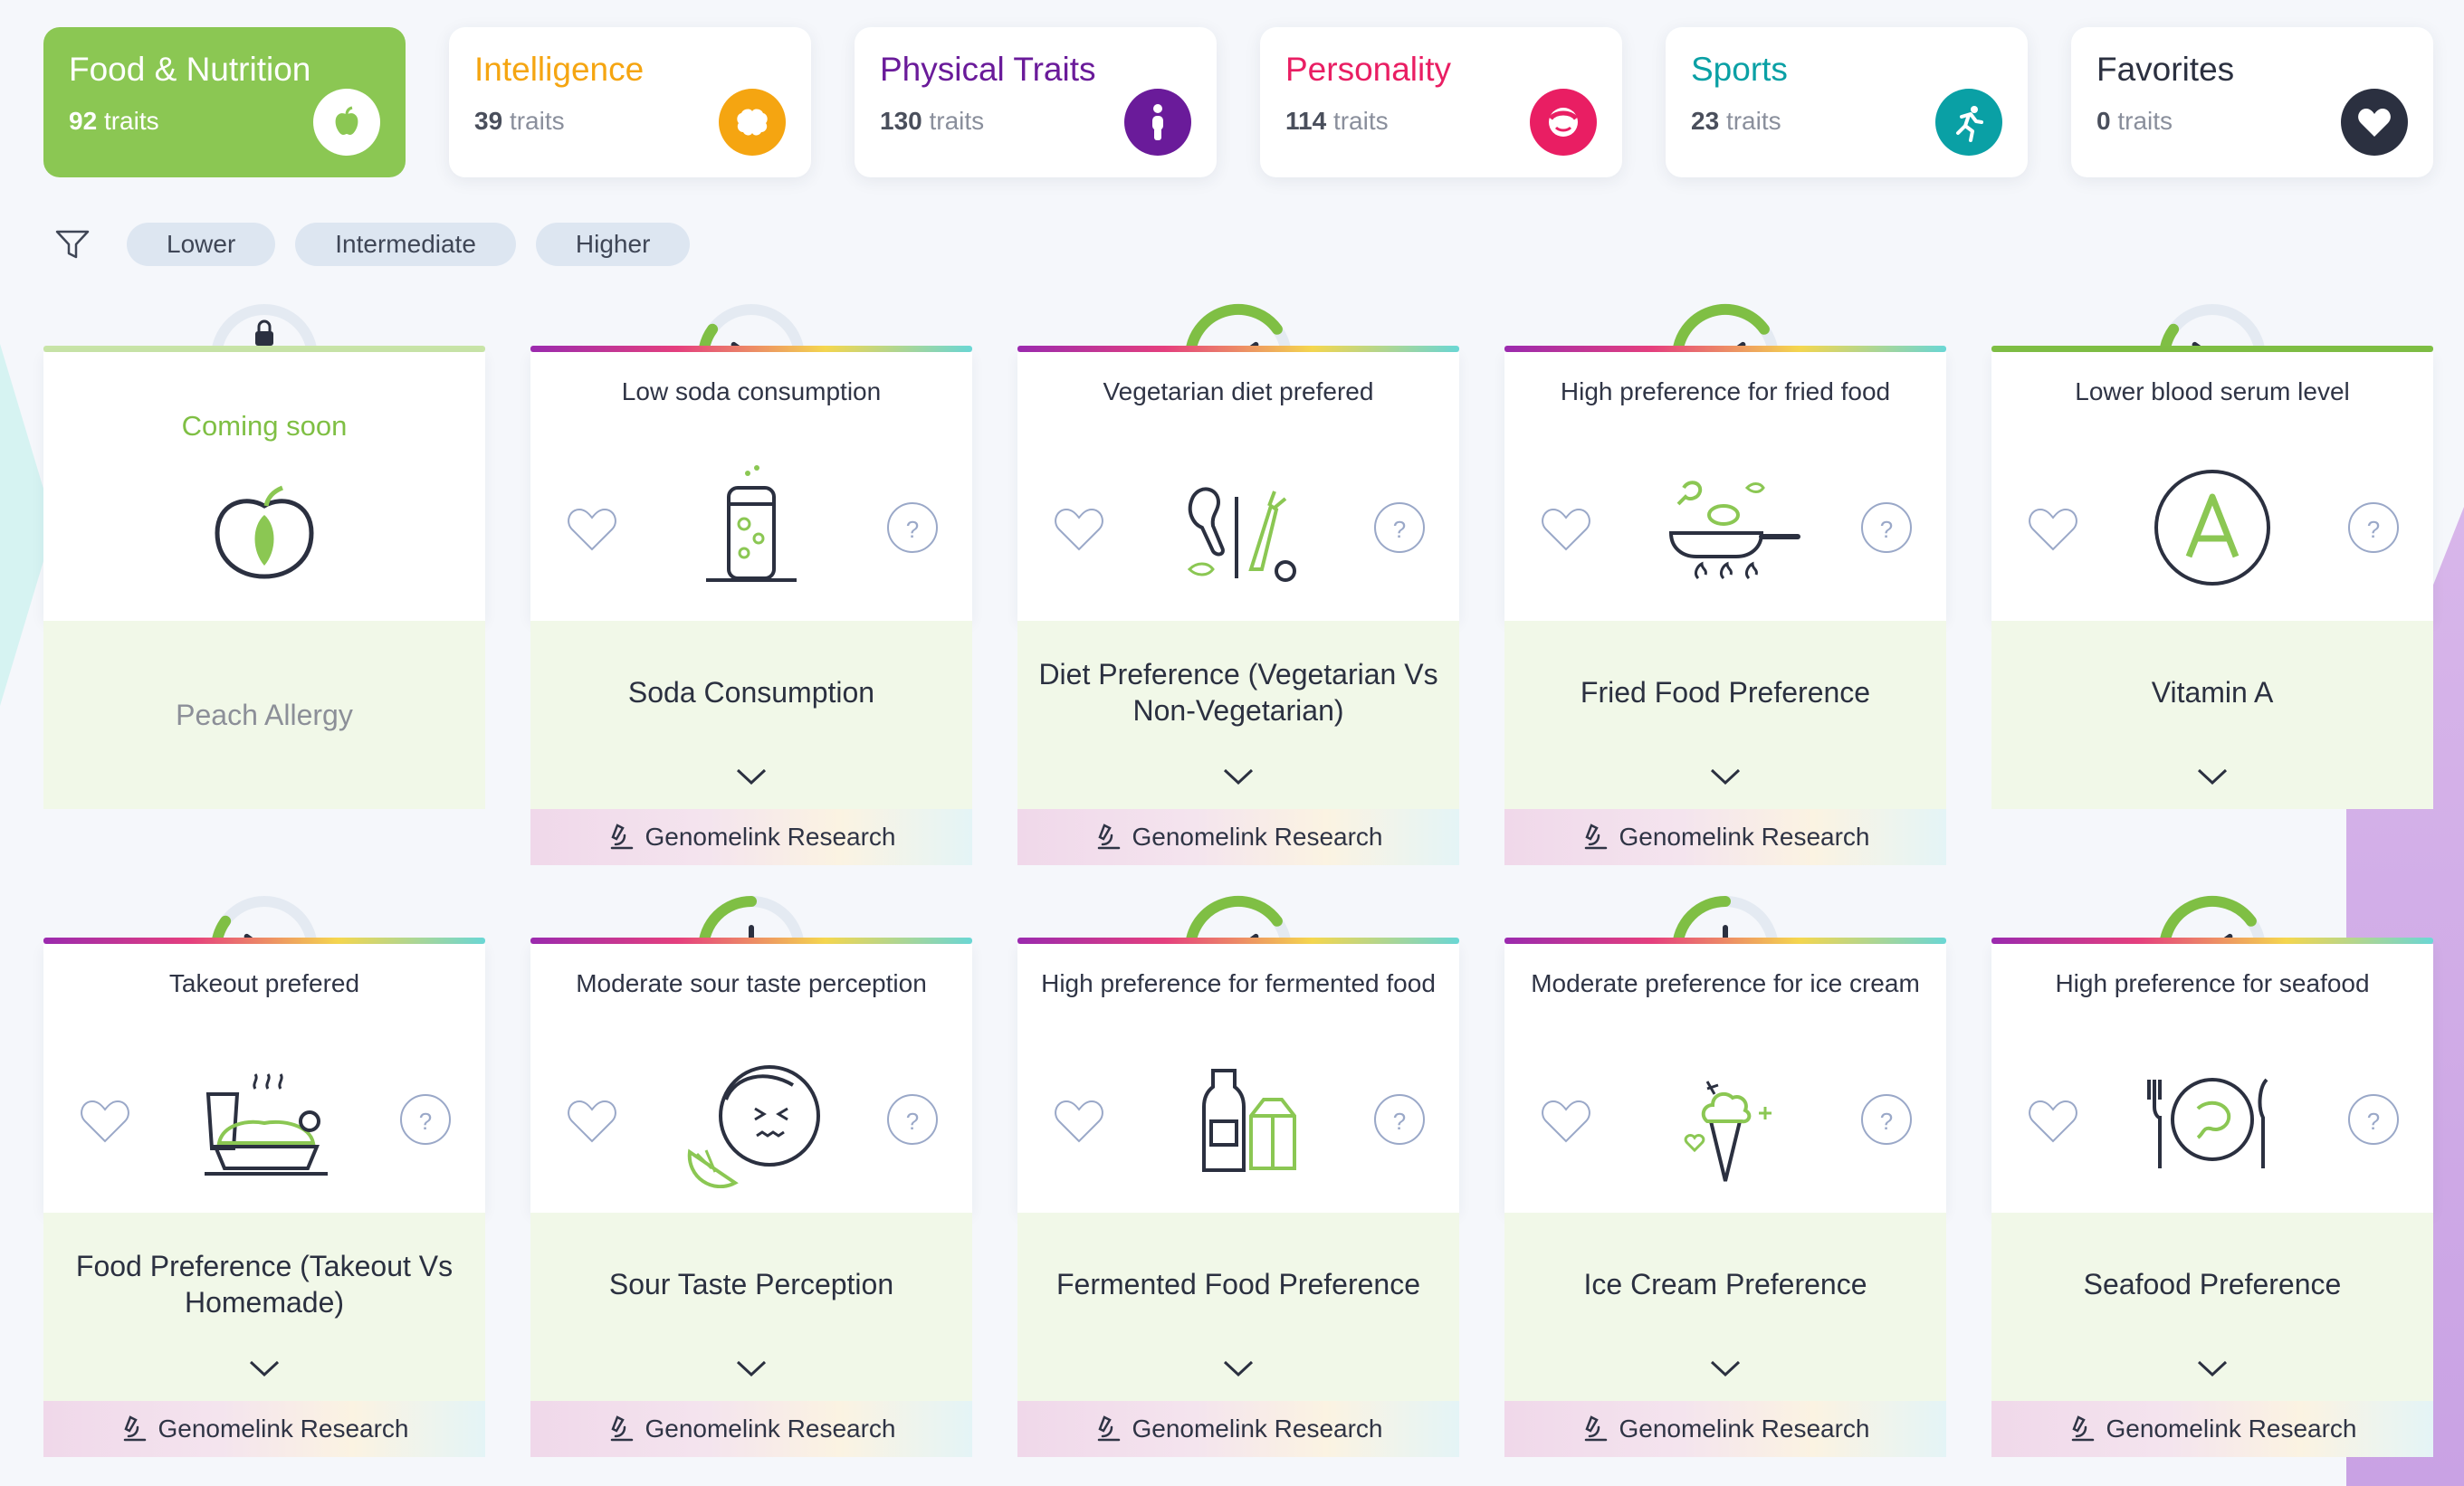  I want to click on ice-cream-icon, so click(1728, 1131).